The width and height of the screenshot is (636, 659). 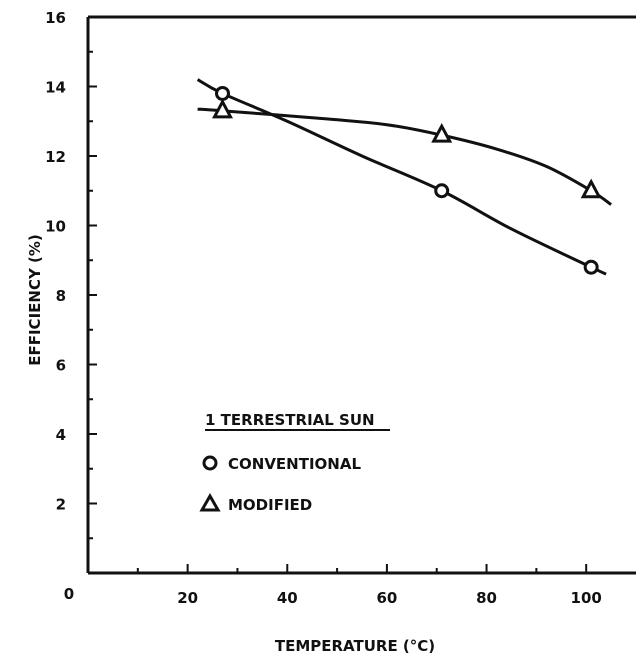 I want to click on x-tick-label: 80, so click(x=486, y=598).